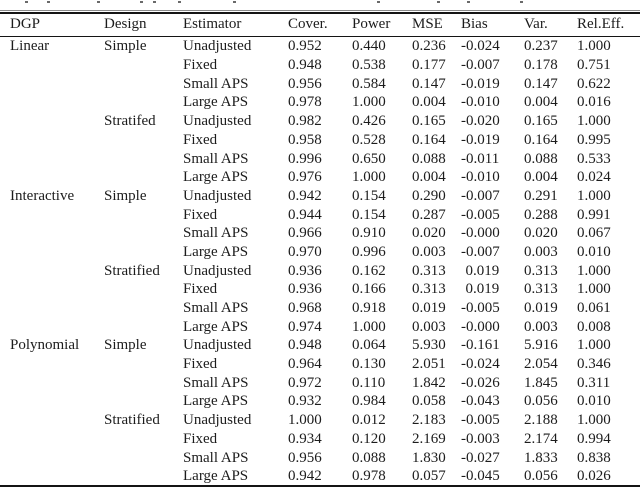 Image resolution: width=640 pixels, height=492 pixels. Describe the element at coordinates (594, 65) in the screenshot. I see `cell-releff: 0.751` at that location.